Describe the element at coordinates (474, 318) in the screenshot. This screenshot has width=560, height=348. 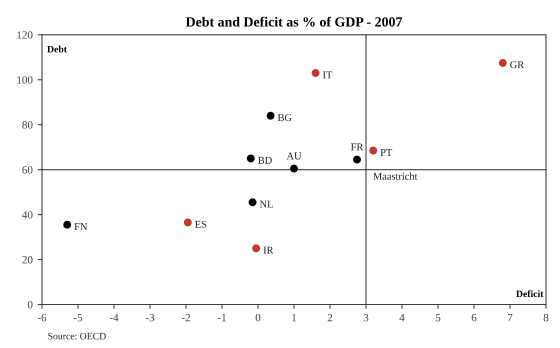
I see `x-tick-label: 6` at that location.